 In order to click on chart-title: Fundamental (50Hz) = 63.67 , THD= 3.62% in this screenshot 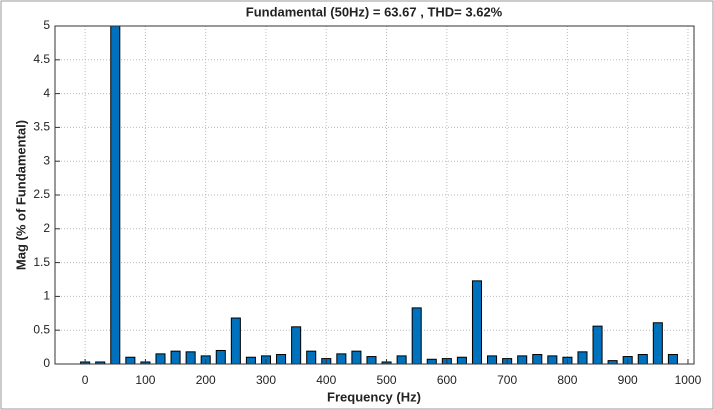, I will do `click(374, 11)`.